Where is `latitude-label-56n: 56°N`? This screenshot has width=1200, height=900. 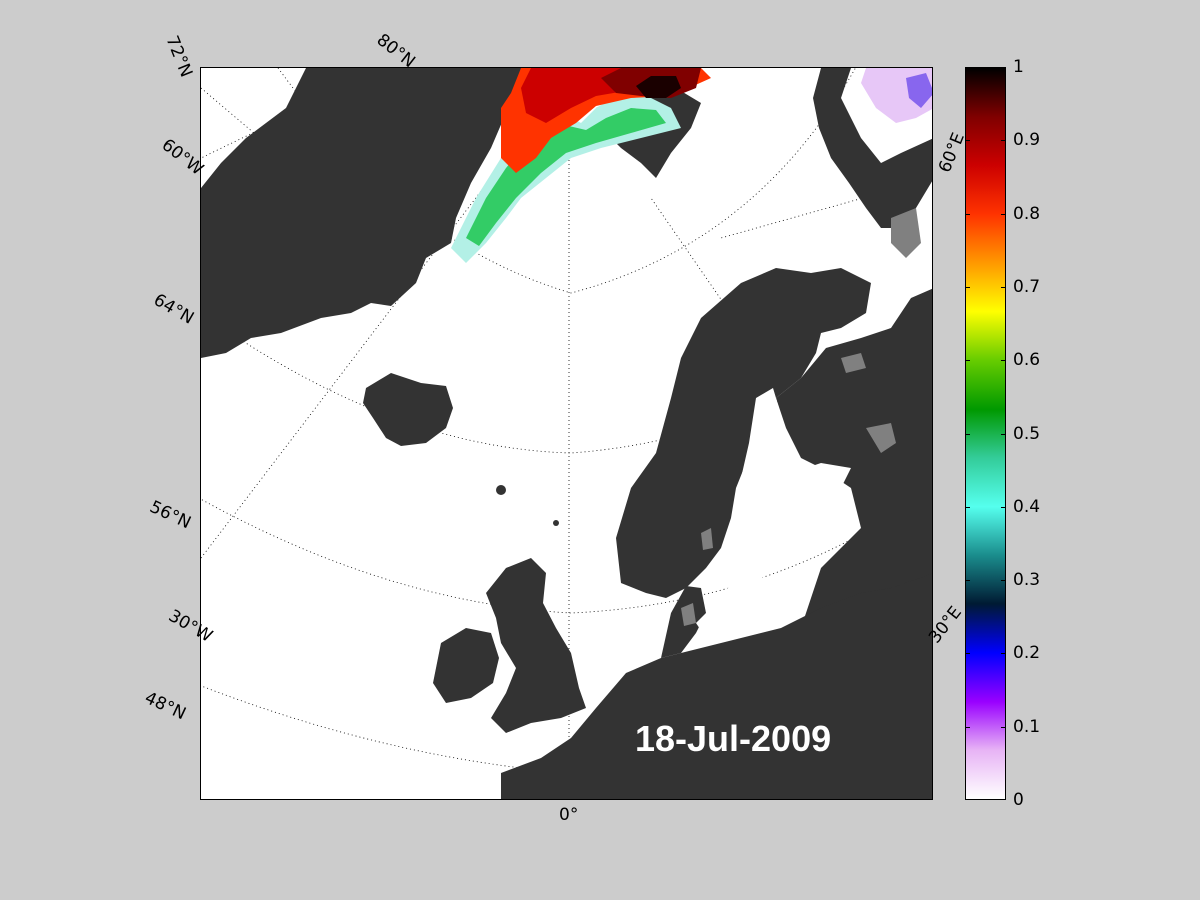 latitude-label-56n: 56°N is located at coordinates (170, 515).